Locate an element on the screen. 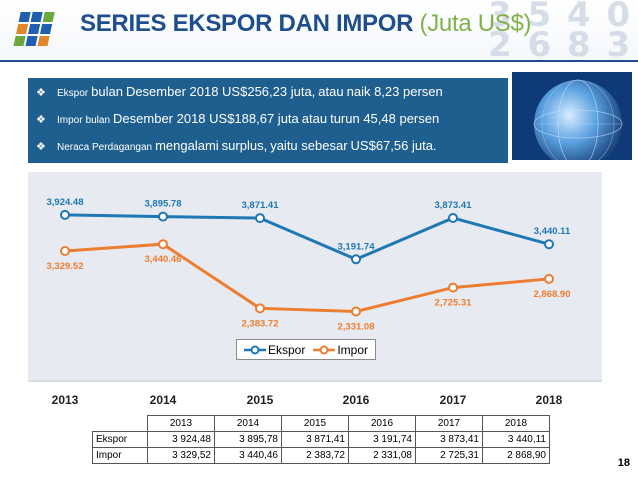 This screenshot has height=479, width=638. table-cell: 2 331,08 is located at coordinates (382, 455).